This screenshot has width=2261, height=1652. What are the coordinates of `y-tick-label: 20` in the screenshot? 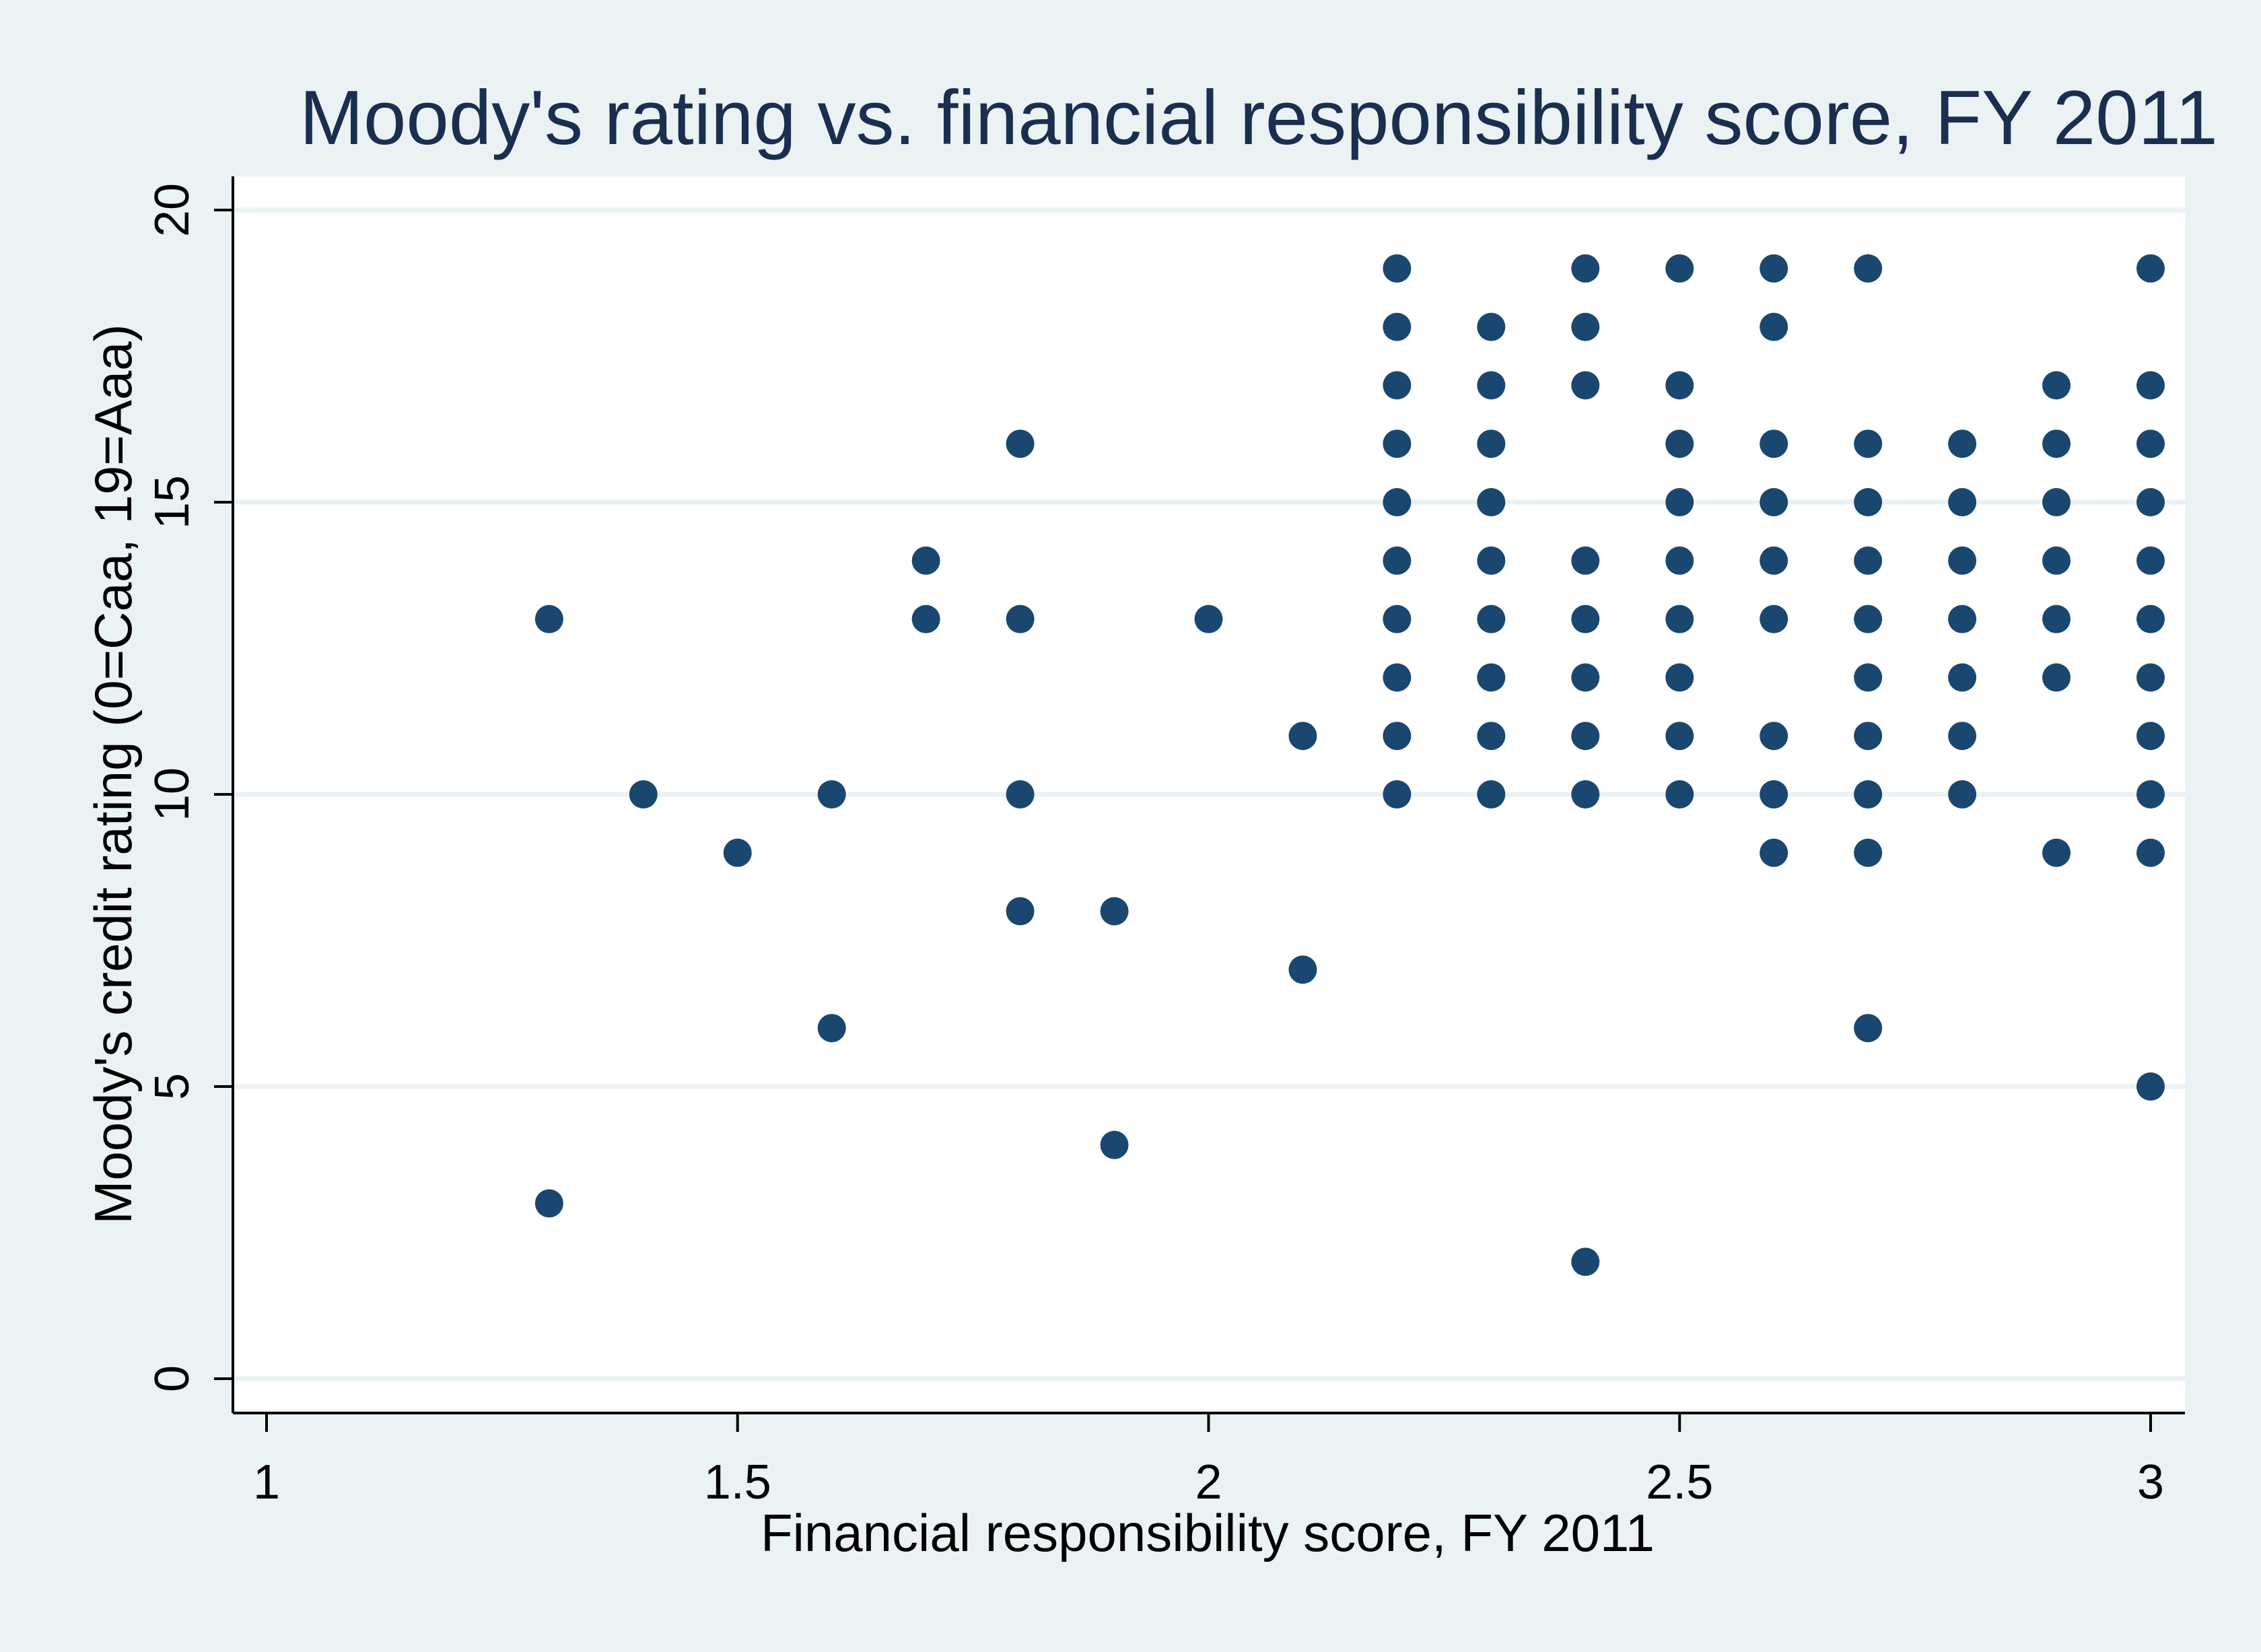 It's located at (172, 210).